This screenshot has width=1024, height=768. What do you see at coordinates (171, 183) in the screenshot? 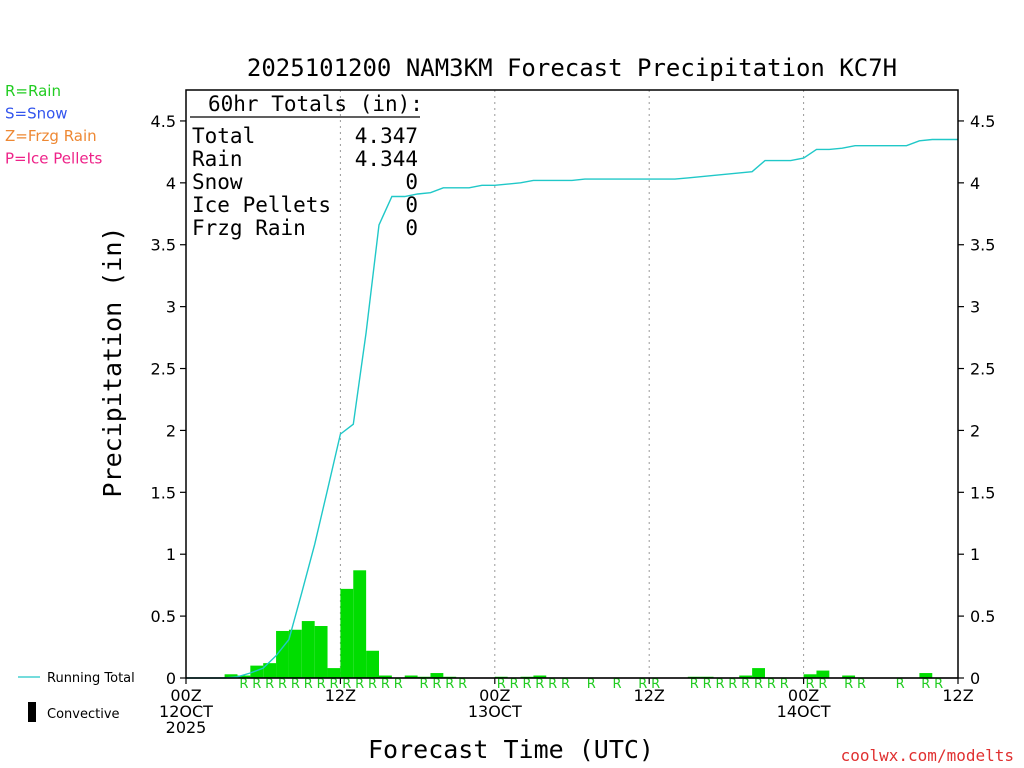
I see `y-tick-label: 4` at bounding box center [171, 183].